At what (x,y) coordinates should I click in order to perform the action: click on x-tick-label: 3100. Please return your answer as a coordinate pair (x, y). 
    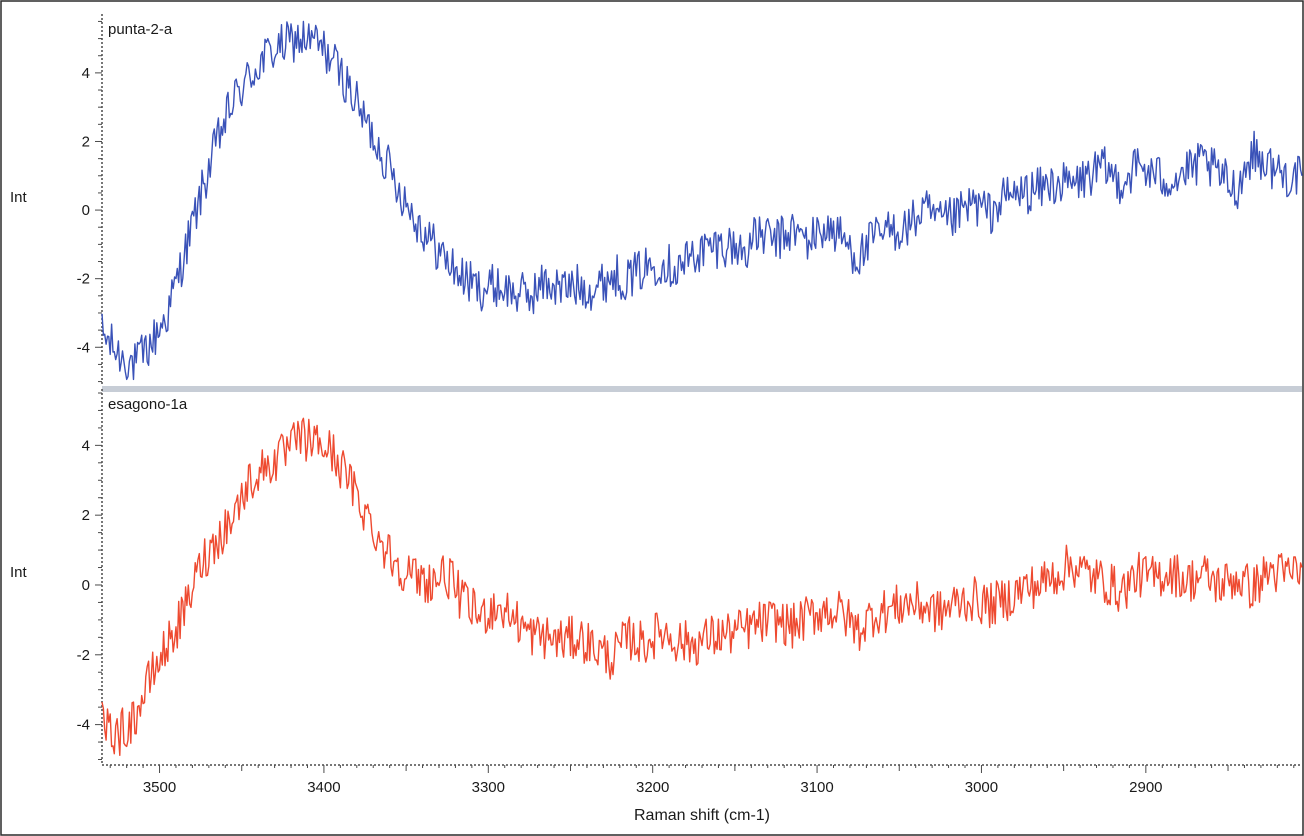
    Looking at the image, I should click on (816, 787).